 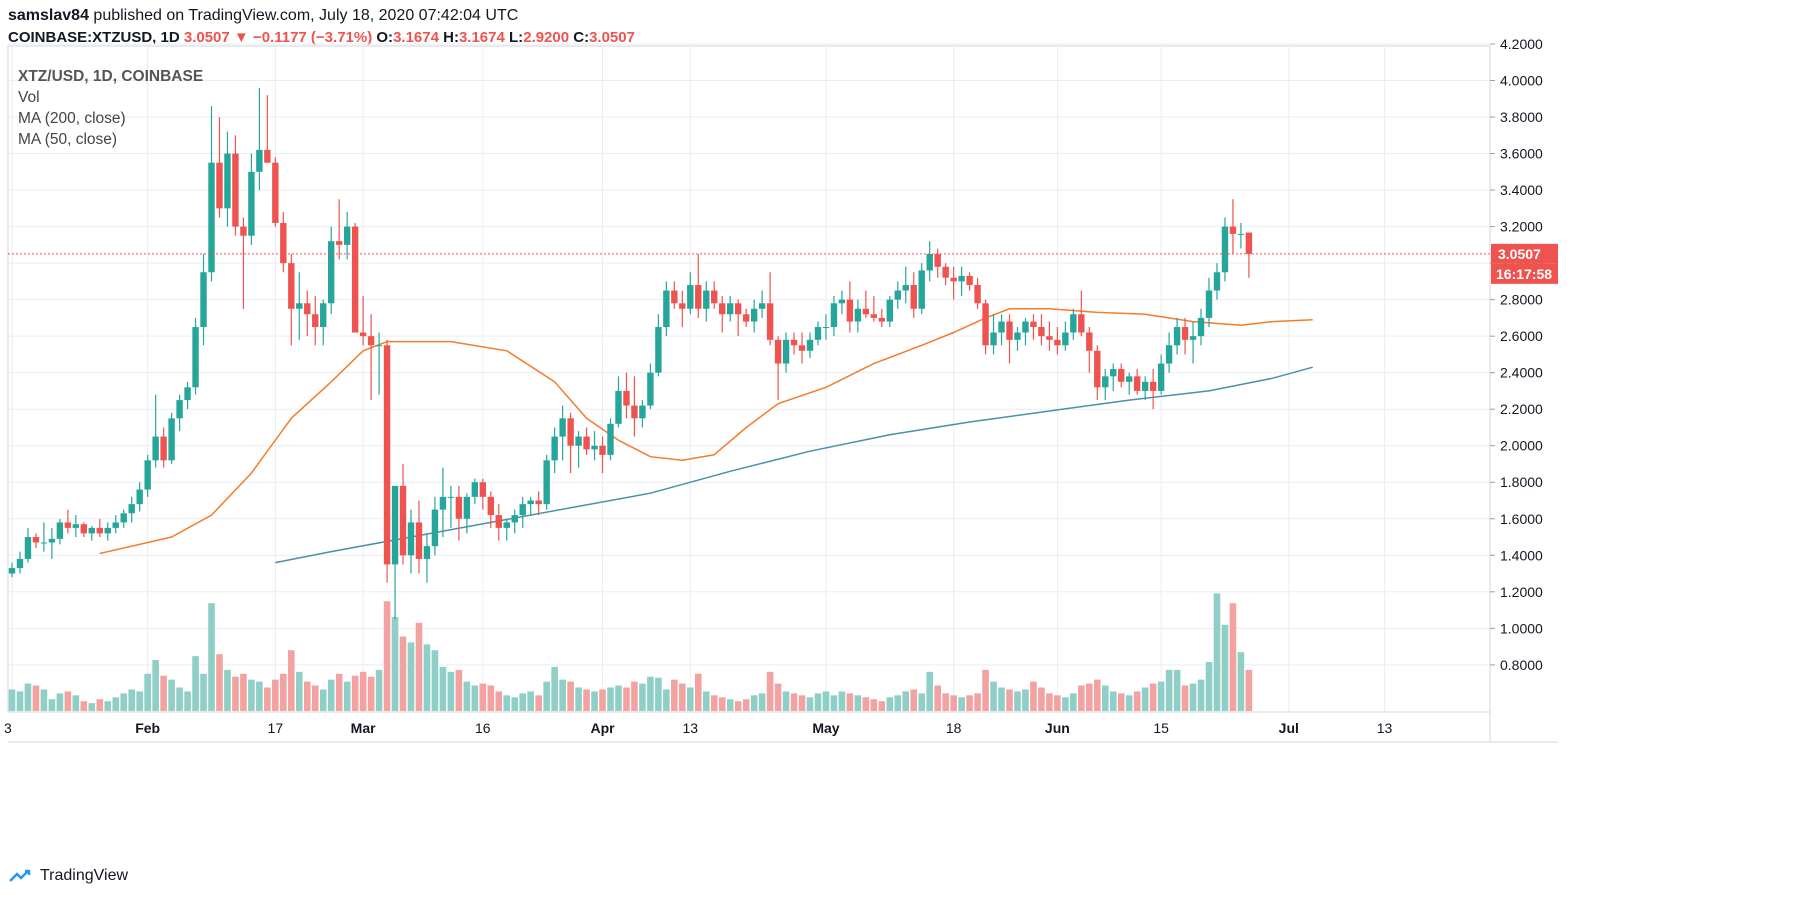 What do you see at coordinates (1289, 728) in the screenshot?
I see `time-axis-label: Jul` at bounding box center [1289, 728].